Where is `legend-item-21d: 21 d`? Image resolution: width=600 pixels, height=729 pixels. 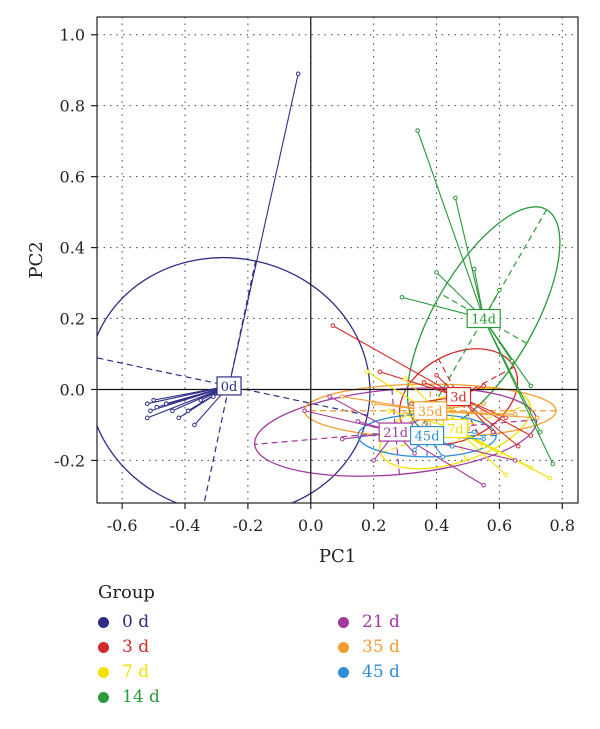 legend-item-21d: 21 d is located at coordinates (369, 622).